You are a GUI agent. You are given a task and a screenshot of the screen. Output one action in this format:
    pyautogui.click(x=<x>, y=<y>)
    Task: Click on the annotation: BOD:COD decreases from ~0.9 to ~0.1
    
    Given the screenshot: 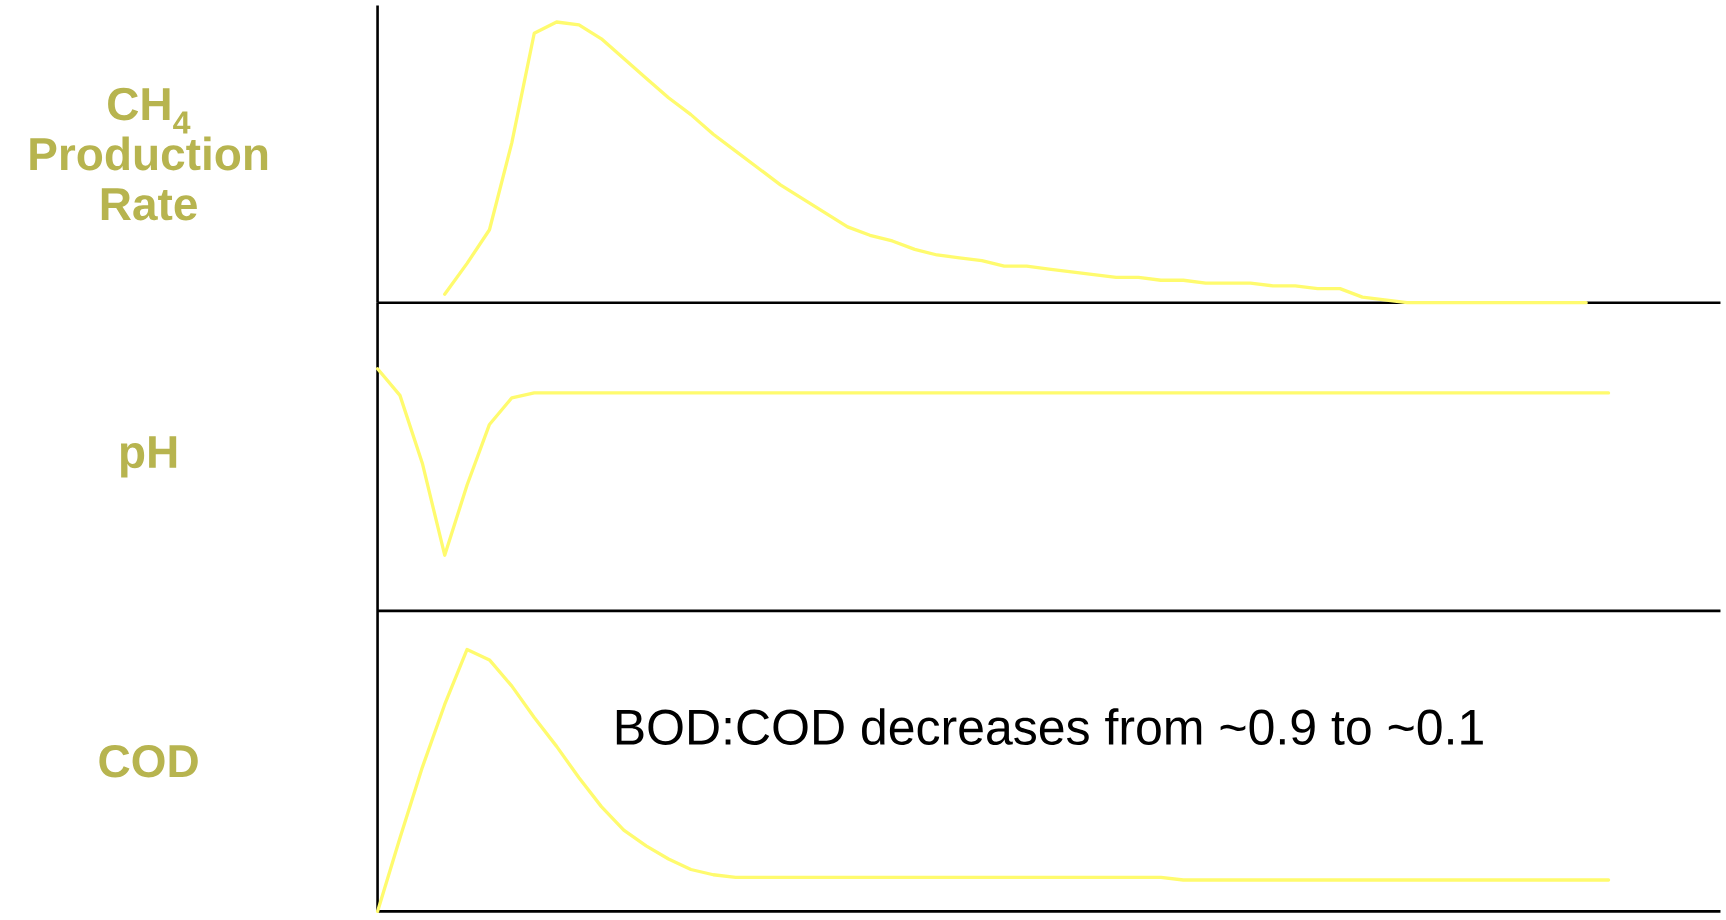 What is the action you would take?
    pyautogui.click(x=1049, y=726)
    